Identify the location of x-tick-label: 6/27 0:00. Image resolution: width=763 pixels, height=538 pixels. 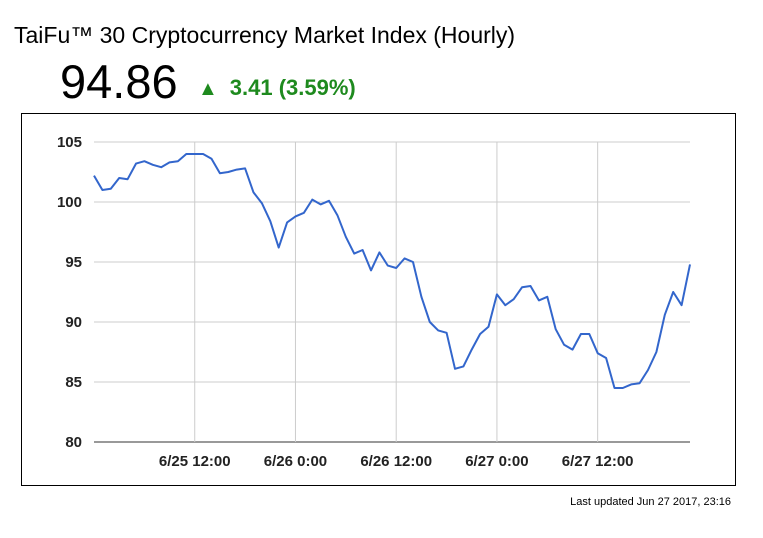
(496, 461).